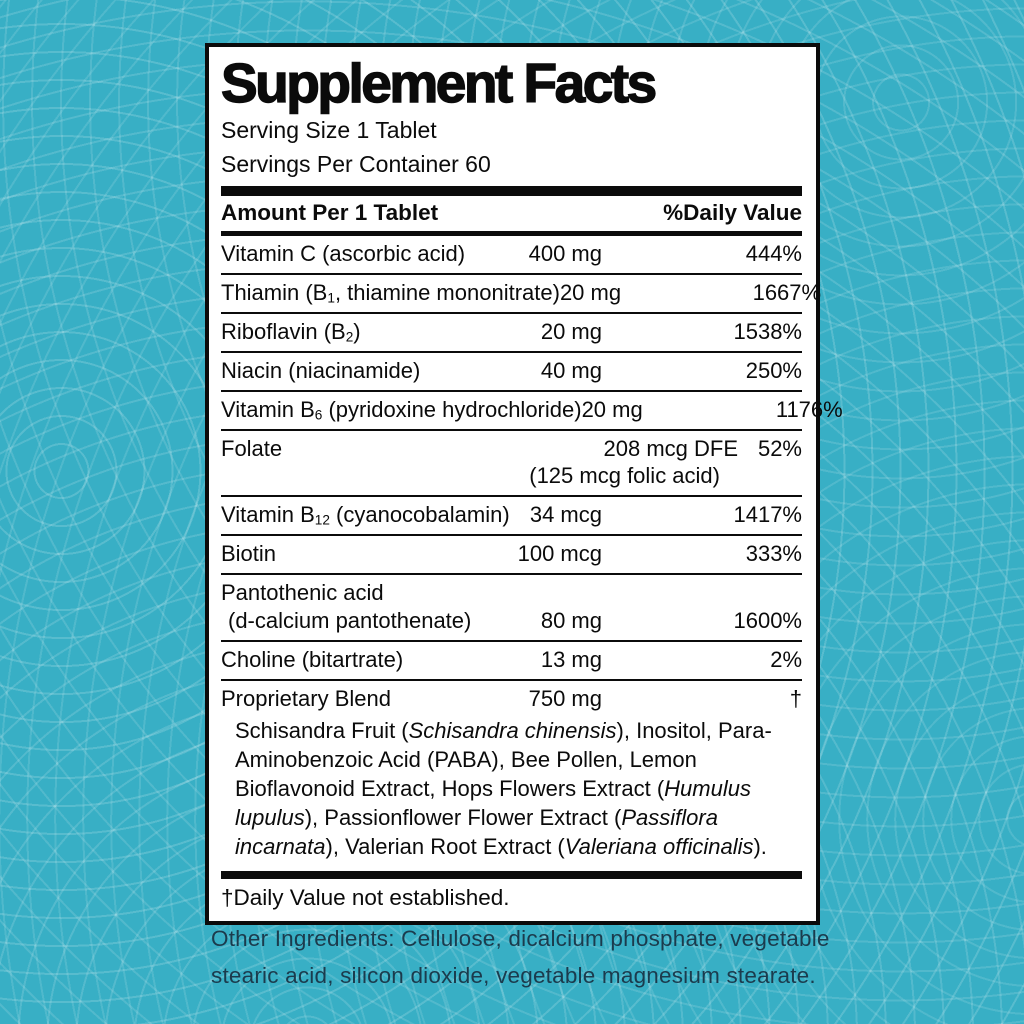  I want to click on nutrient-name: Proprietary Blend, so click(306, 699).